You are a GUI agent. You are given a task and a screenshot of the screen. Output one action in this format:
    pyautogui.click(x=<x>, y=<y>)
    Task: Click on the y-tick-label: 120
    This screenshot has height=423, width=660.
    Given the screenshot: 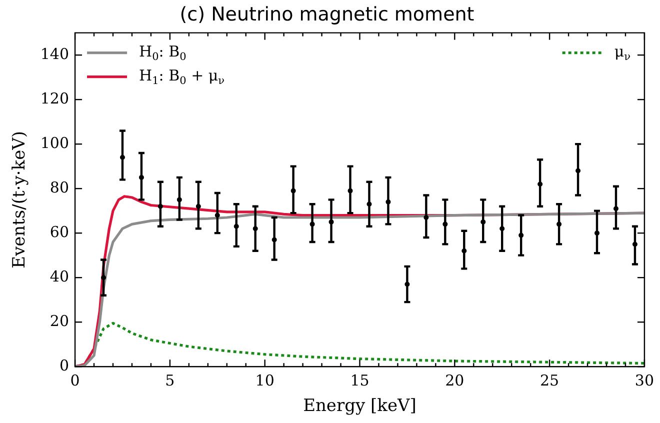 What is the action you would take?
    pyautogui.click(x=55, y=98)
    